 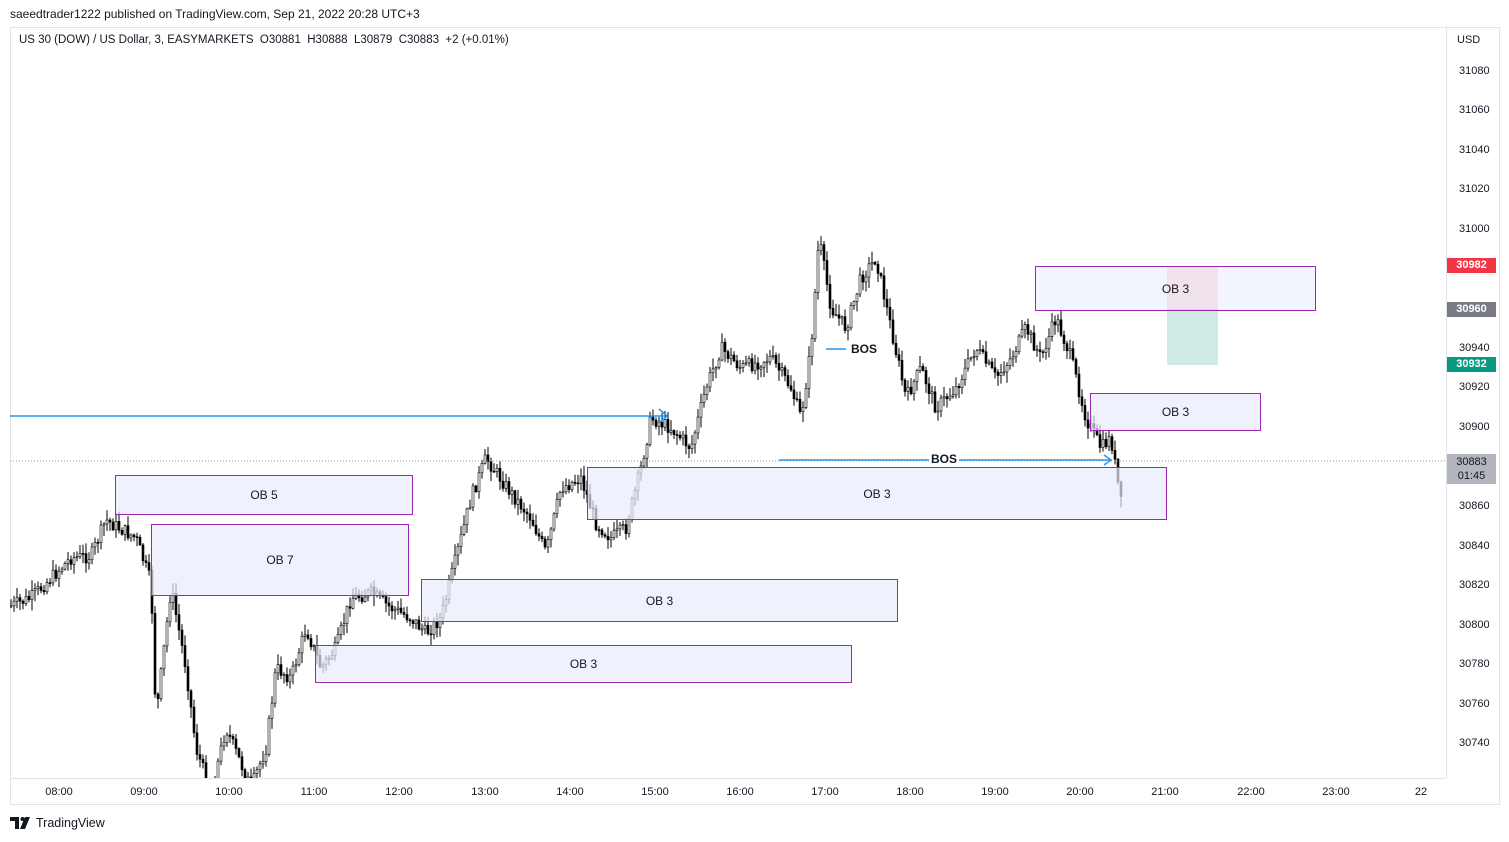 What do you see at coordinates (1471, 476) in the screenshot?
I see `bar-countdown: 01:45` at bounding box center [1471, 476].